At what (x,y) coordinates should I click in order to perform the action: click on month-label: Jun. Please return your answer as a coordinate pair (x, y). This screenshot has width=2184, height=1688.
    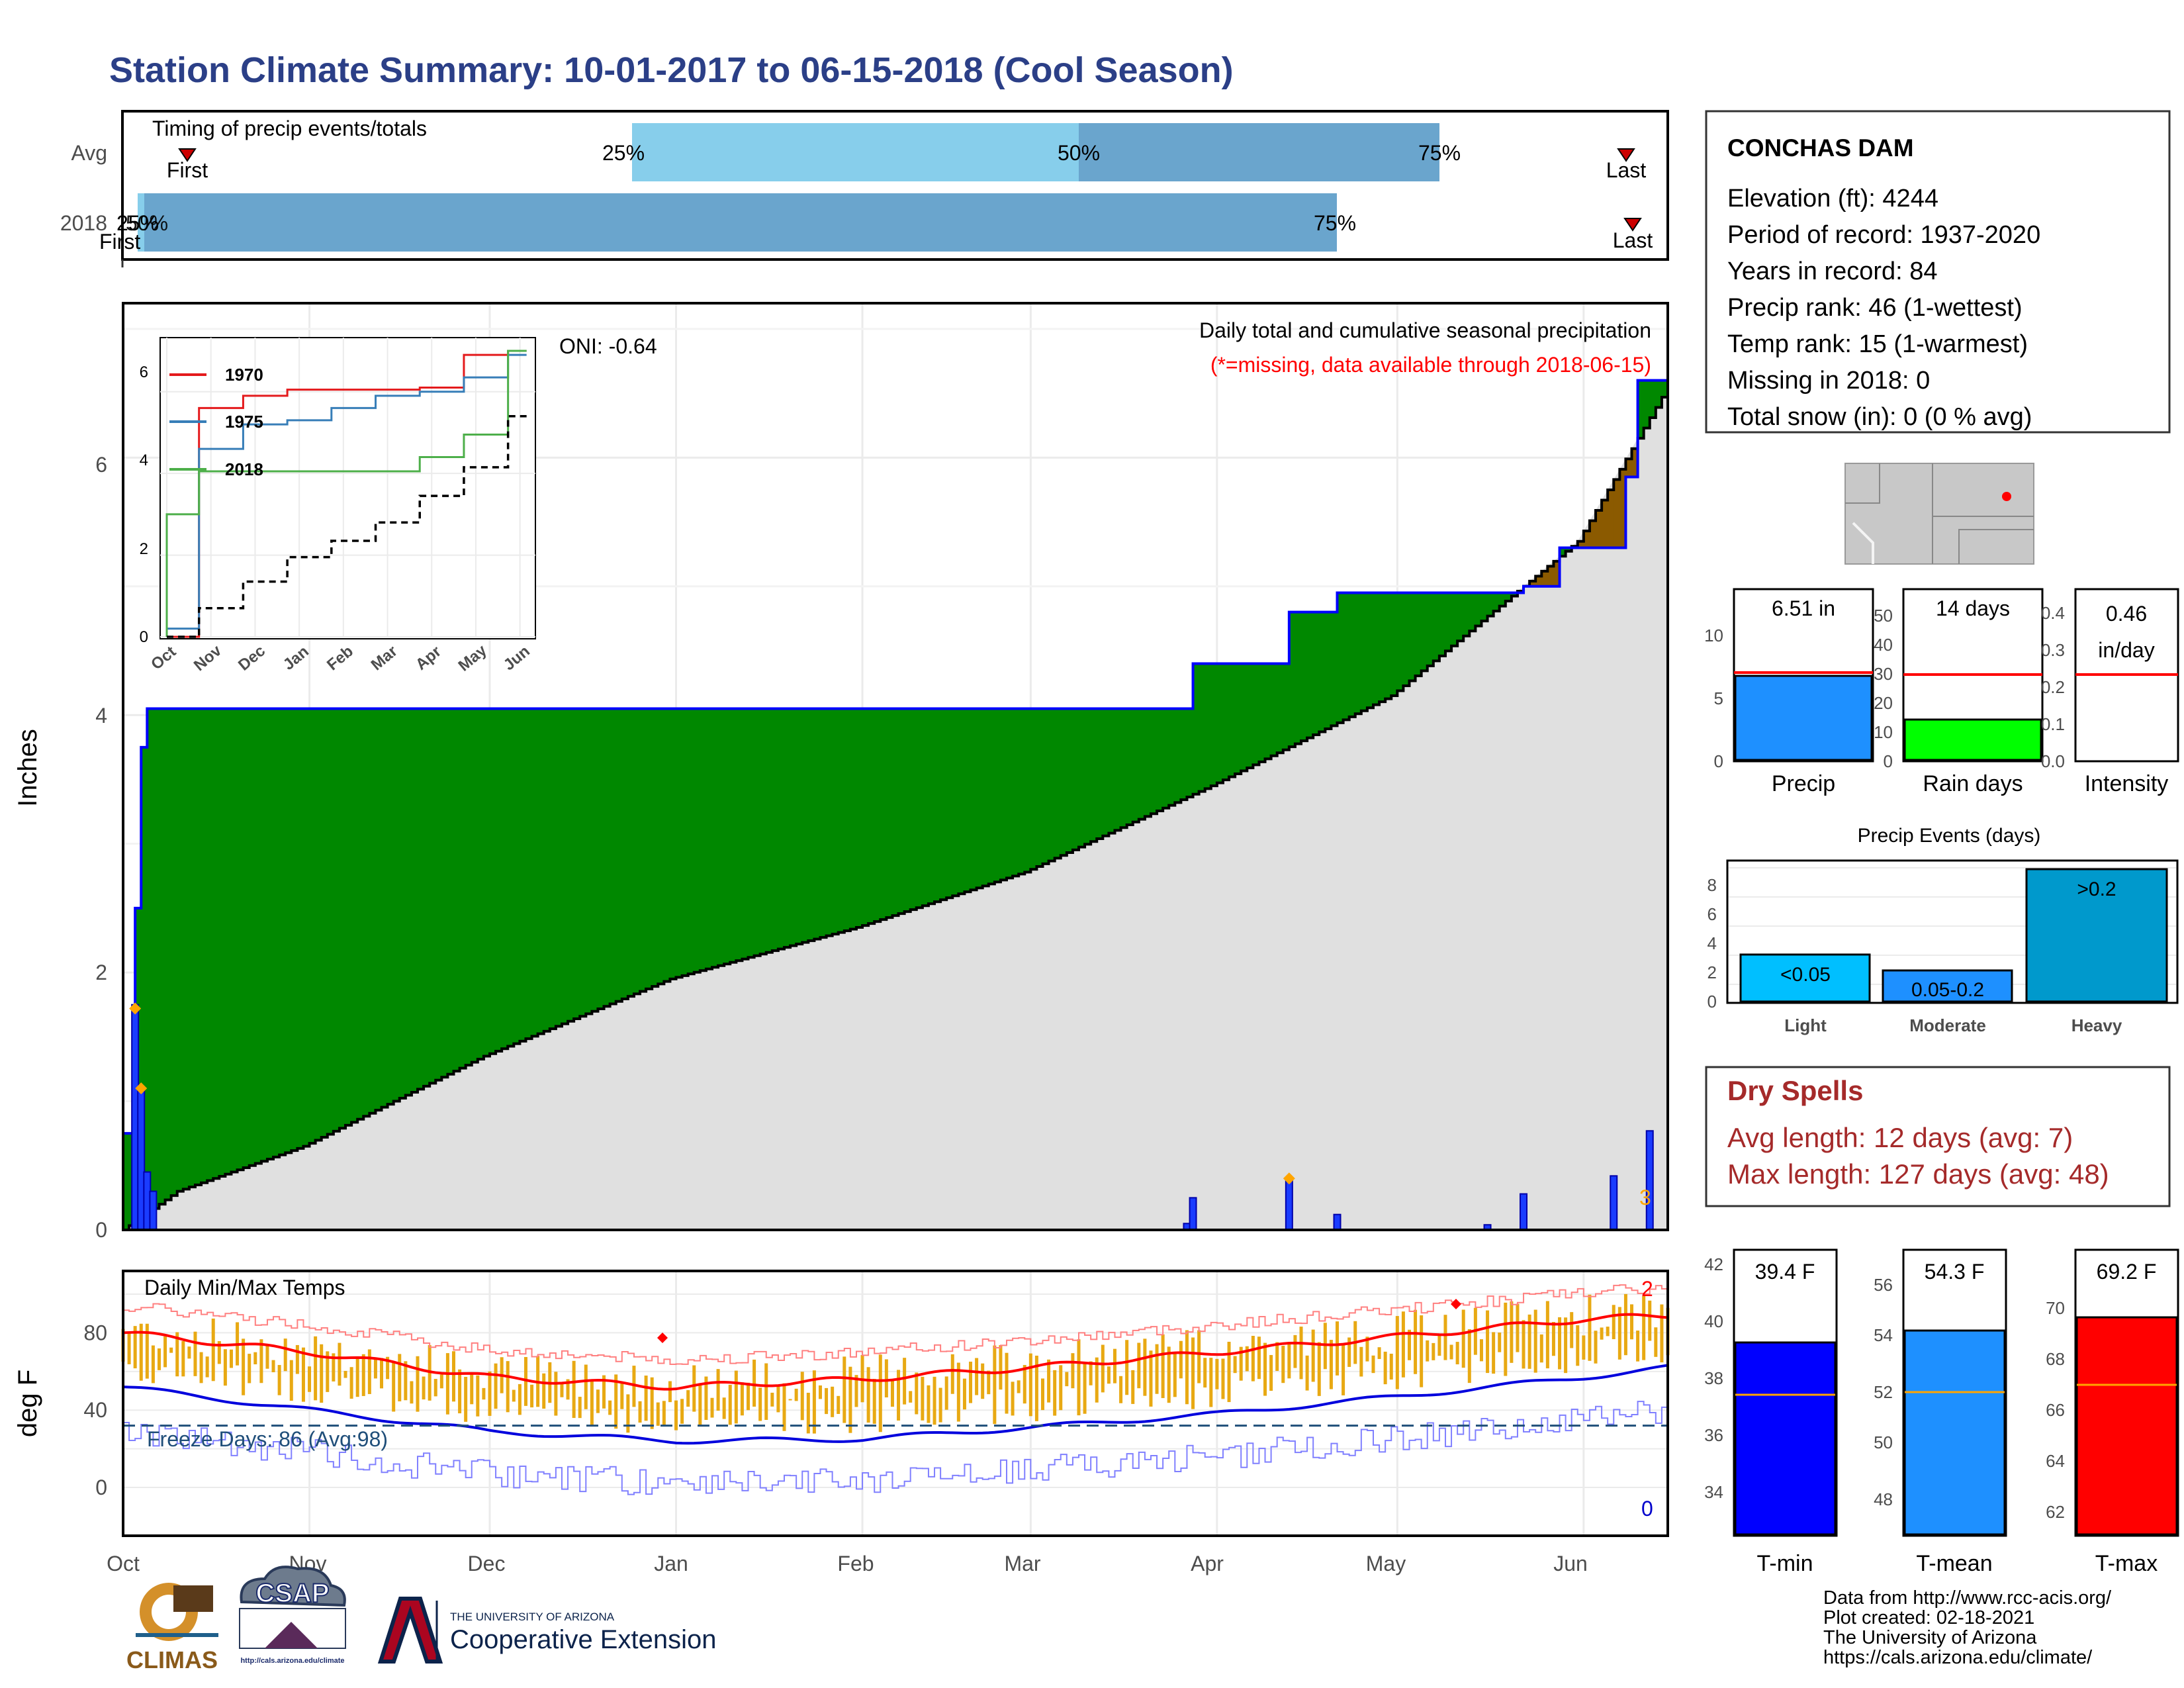
    Looking at the image, I should click on (1570, 1563).